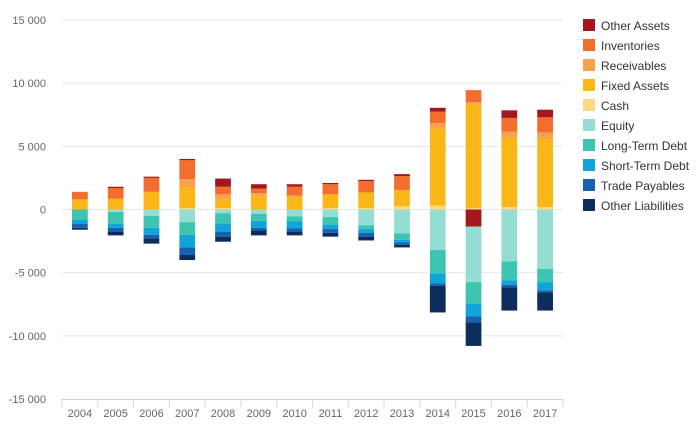 This screenshot has height=433, width=700. Describe the element at coordinates (608, 126) in the screenshot. I see `legend-item: Equity` at that location.